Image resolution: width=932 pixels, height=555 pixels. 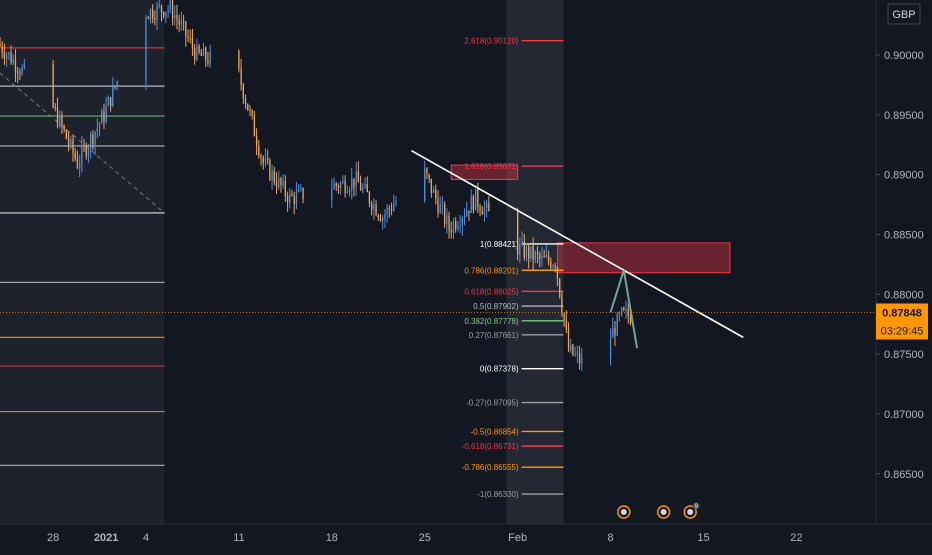 What do you see at coordinates (904, 415) in the screenshot?
I see `ytick-label-6: 0.87000` at bounding box center [904, 415].